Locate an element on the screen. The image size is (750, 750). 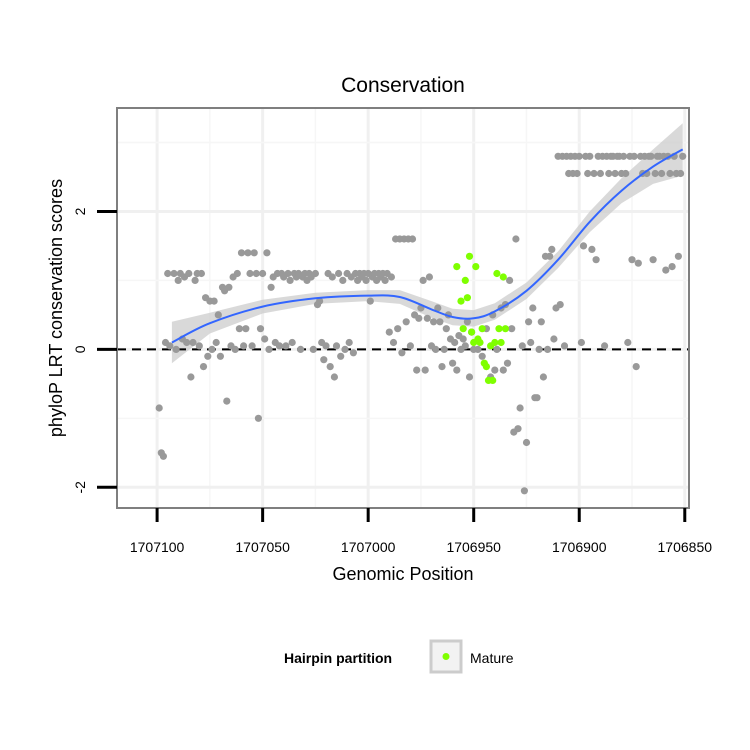
x-tick-label: 1707100 is located at coordinates (157, 547).